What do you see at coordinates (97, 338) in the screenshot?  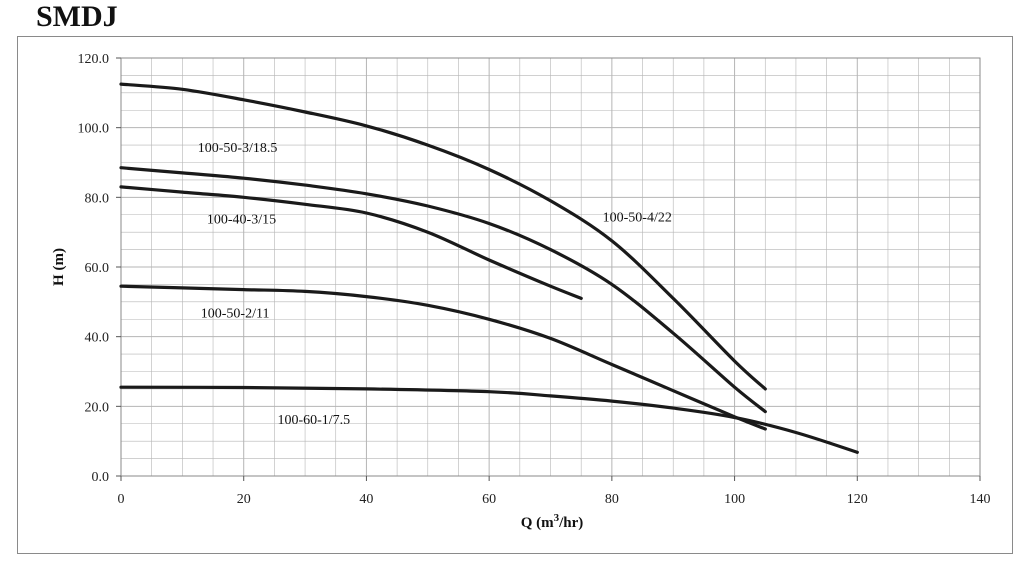 I see `y-tick-label: 40.0` at bounding box center [97, 338].